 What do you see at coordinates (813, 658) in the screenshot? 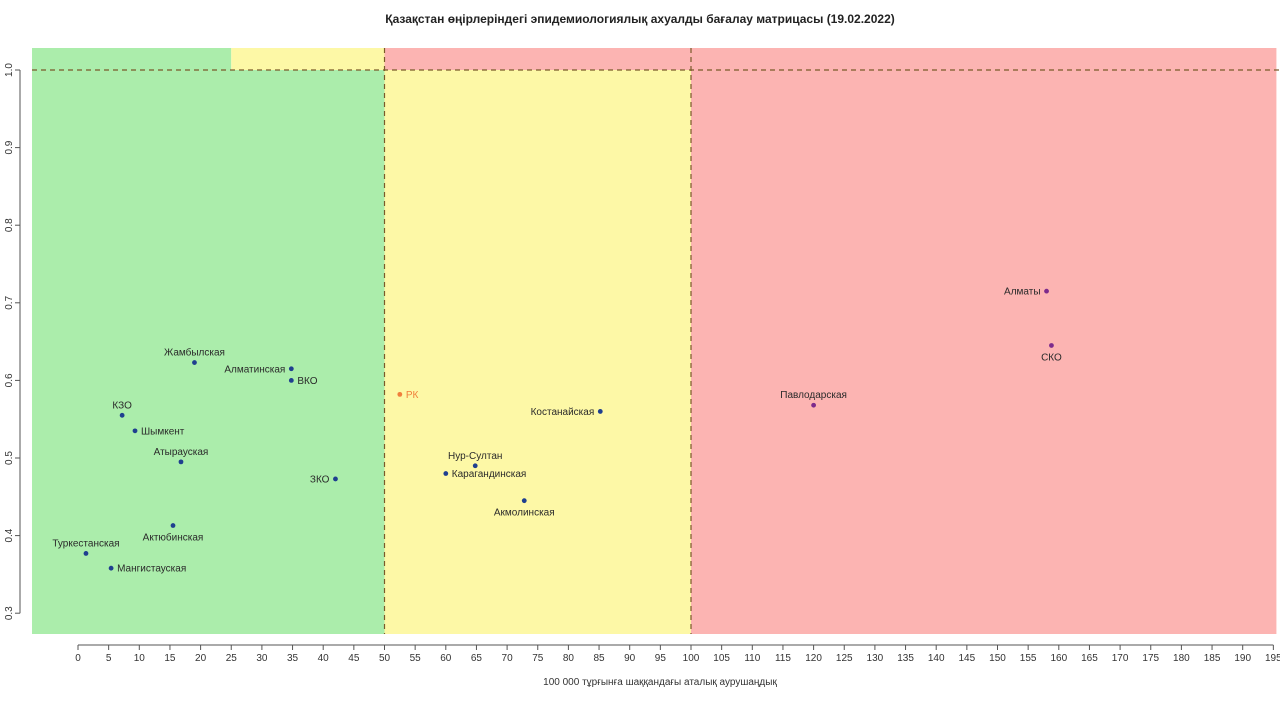
I see `x-tick-label: 120` at bounding box center [813, 658].